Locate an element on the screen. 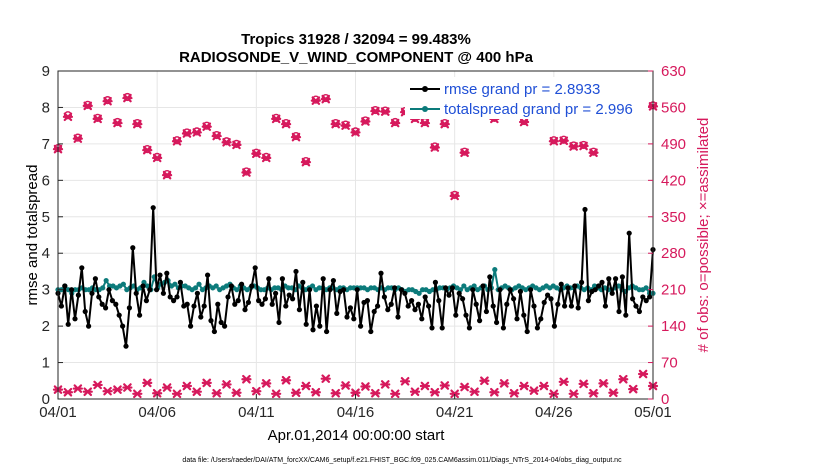 Image resolution: width=830 pixels, height=470 pixels. x-tick-label: 04/16 is located at coordinates (356, 412).